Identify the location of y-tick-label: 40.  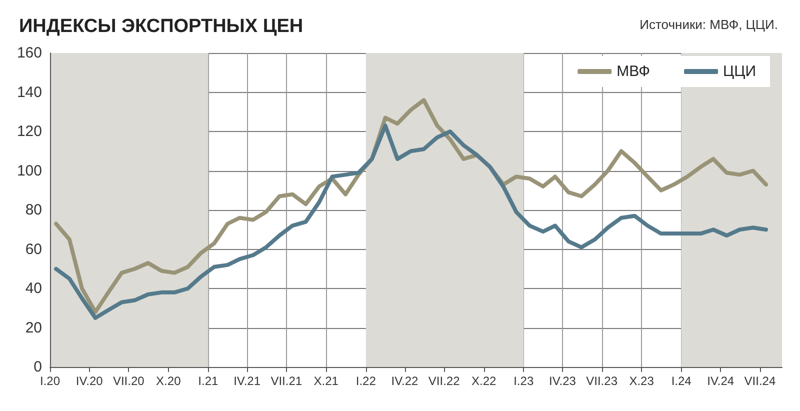
(33, 288).